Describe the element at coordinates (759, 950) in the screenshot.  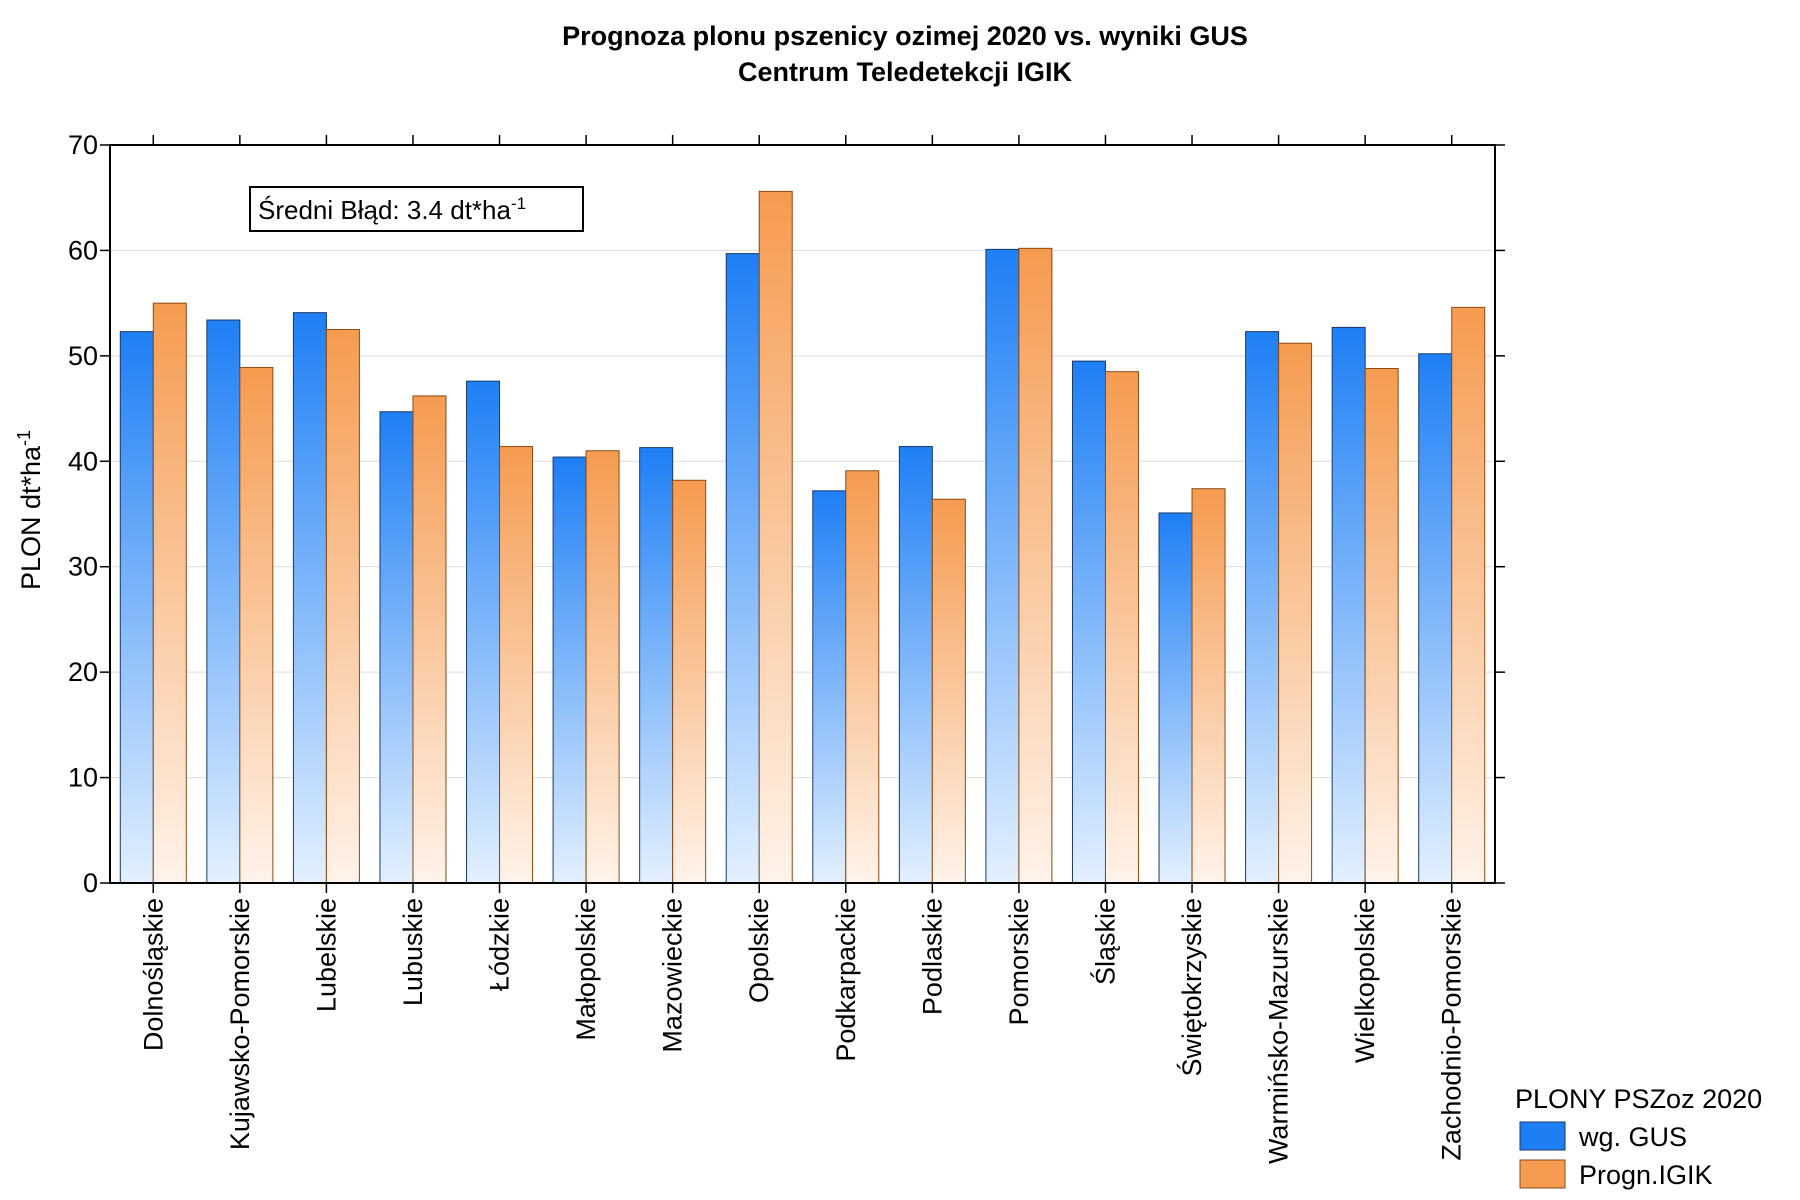
I see `x-tick-label: Opolskie` at that location.